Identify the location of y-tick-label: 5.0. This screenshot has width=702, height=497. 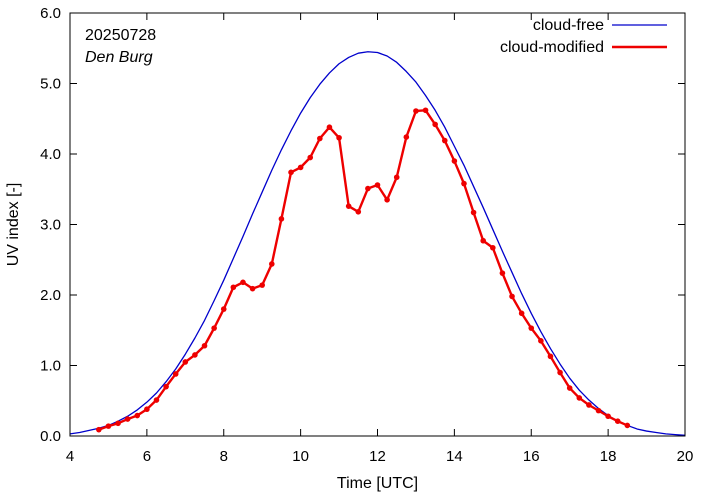
(50, 84).